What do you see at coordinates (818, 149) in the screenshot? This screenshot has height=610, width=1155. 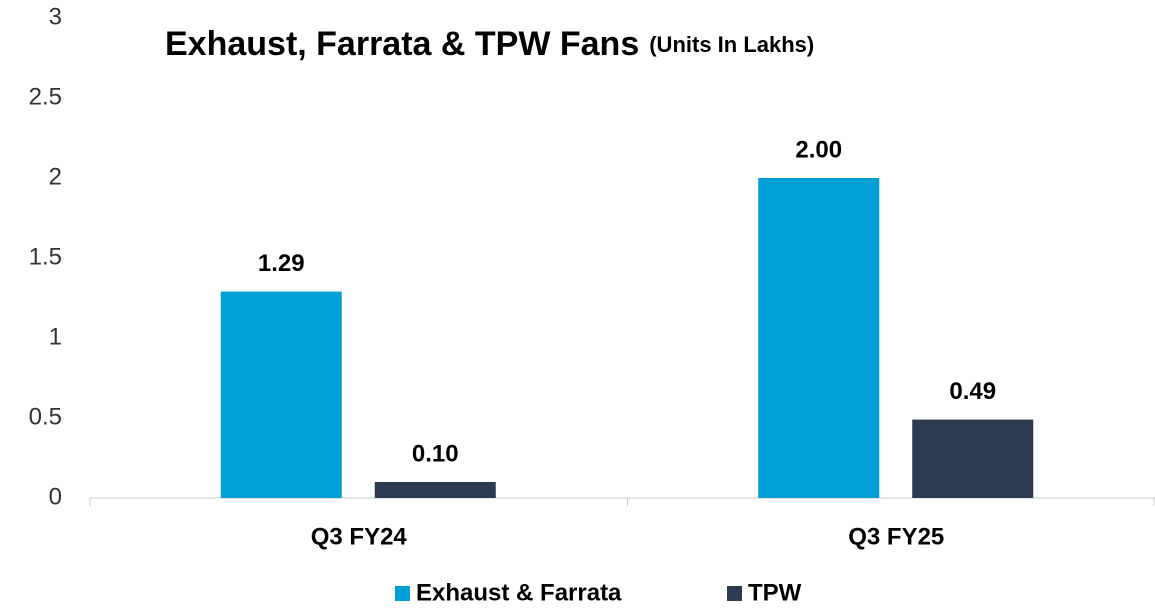 I see `value-label: 2.00` at bounding box center [818, 149].